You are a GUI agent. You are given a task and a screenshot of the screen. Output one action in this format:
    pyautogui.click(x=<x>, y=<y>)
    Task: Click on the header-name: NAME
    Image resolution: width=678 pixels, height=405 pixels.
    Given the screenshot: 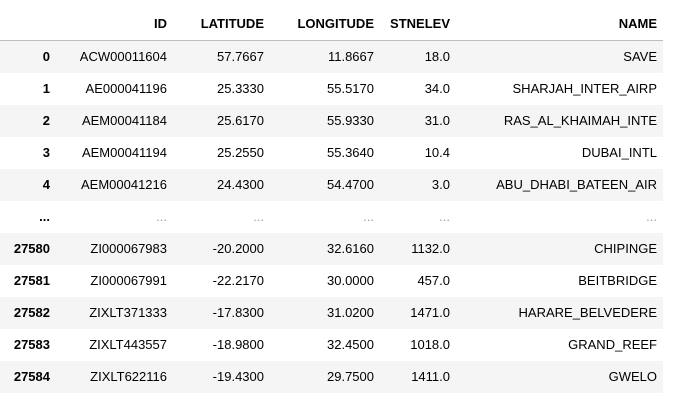 What is the action you would take?
    pyautogui.click(x=559, y=24)
    